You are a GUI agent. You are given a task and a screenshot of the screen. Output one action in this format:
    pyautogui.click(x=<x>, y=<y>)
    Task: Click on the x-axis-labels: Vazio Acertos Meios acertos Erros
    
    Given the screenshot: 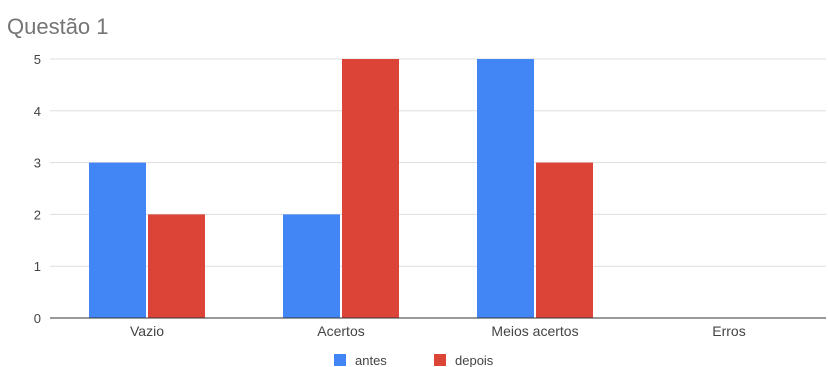 What is the action you would take?
    pyautogui.click(x=438, y=331)
    